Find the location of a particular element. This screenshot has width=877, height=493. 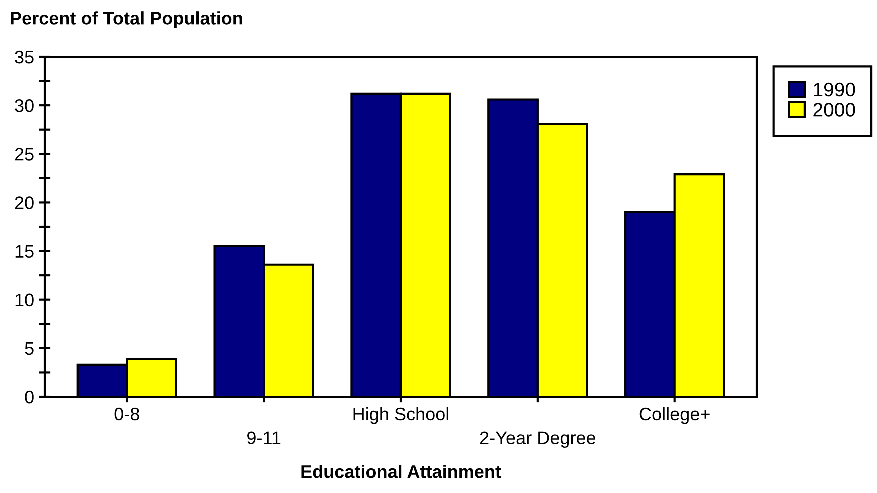

legend-label: 1990 is located at coordinates (835, 89).